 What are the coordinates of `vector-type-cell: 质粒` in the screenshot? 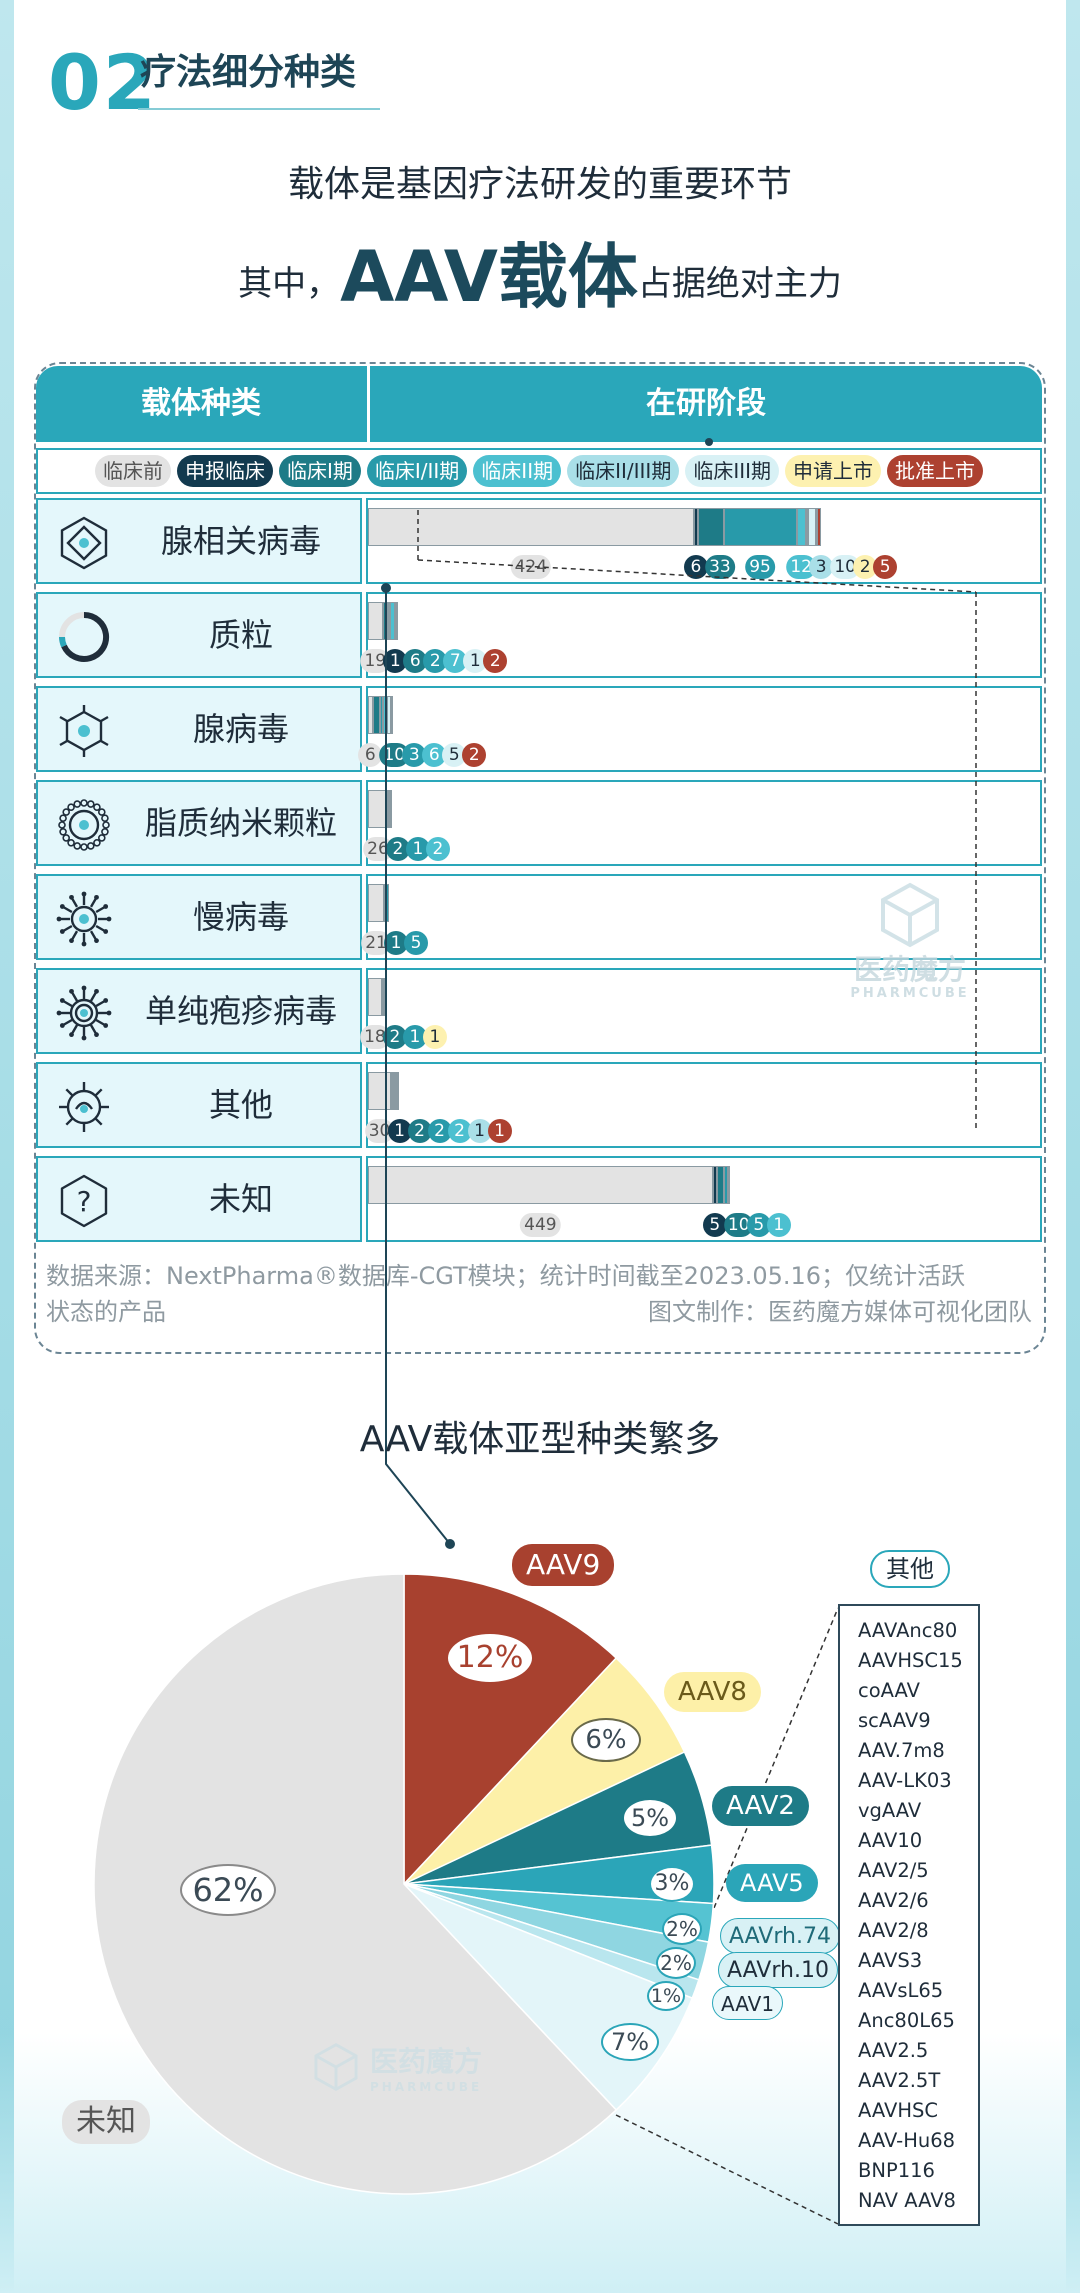 It's located at (199, 635).